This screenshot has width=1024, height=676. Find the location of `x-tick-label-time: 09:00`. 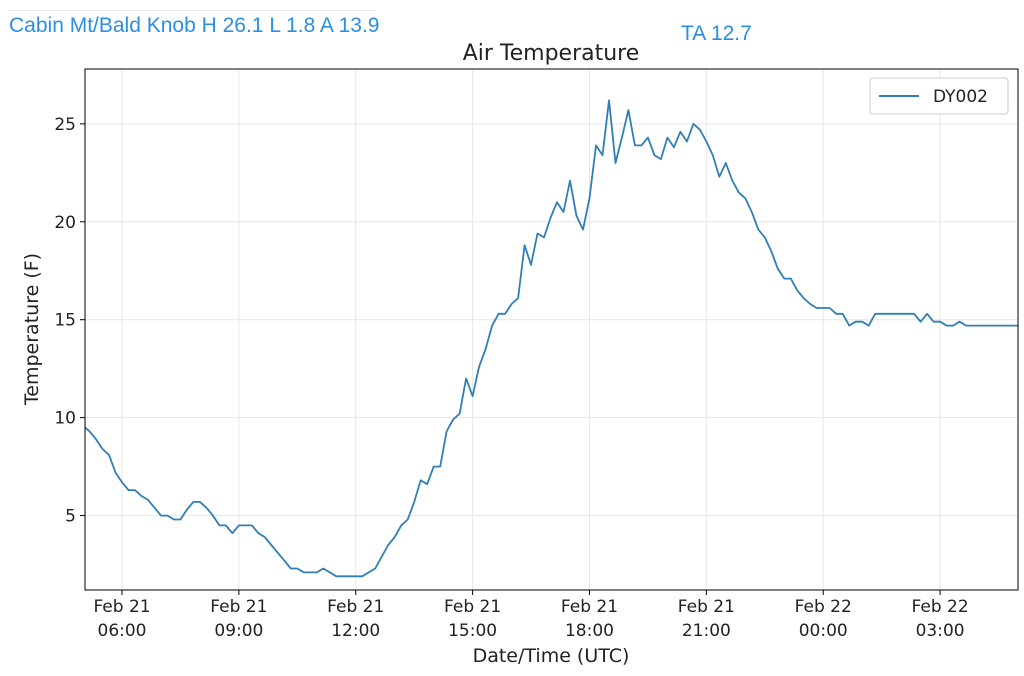

x-tick-label-time: 09:00 is located at coordinates (238, 631).